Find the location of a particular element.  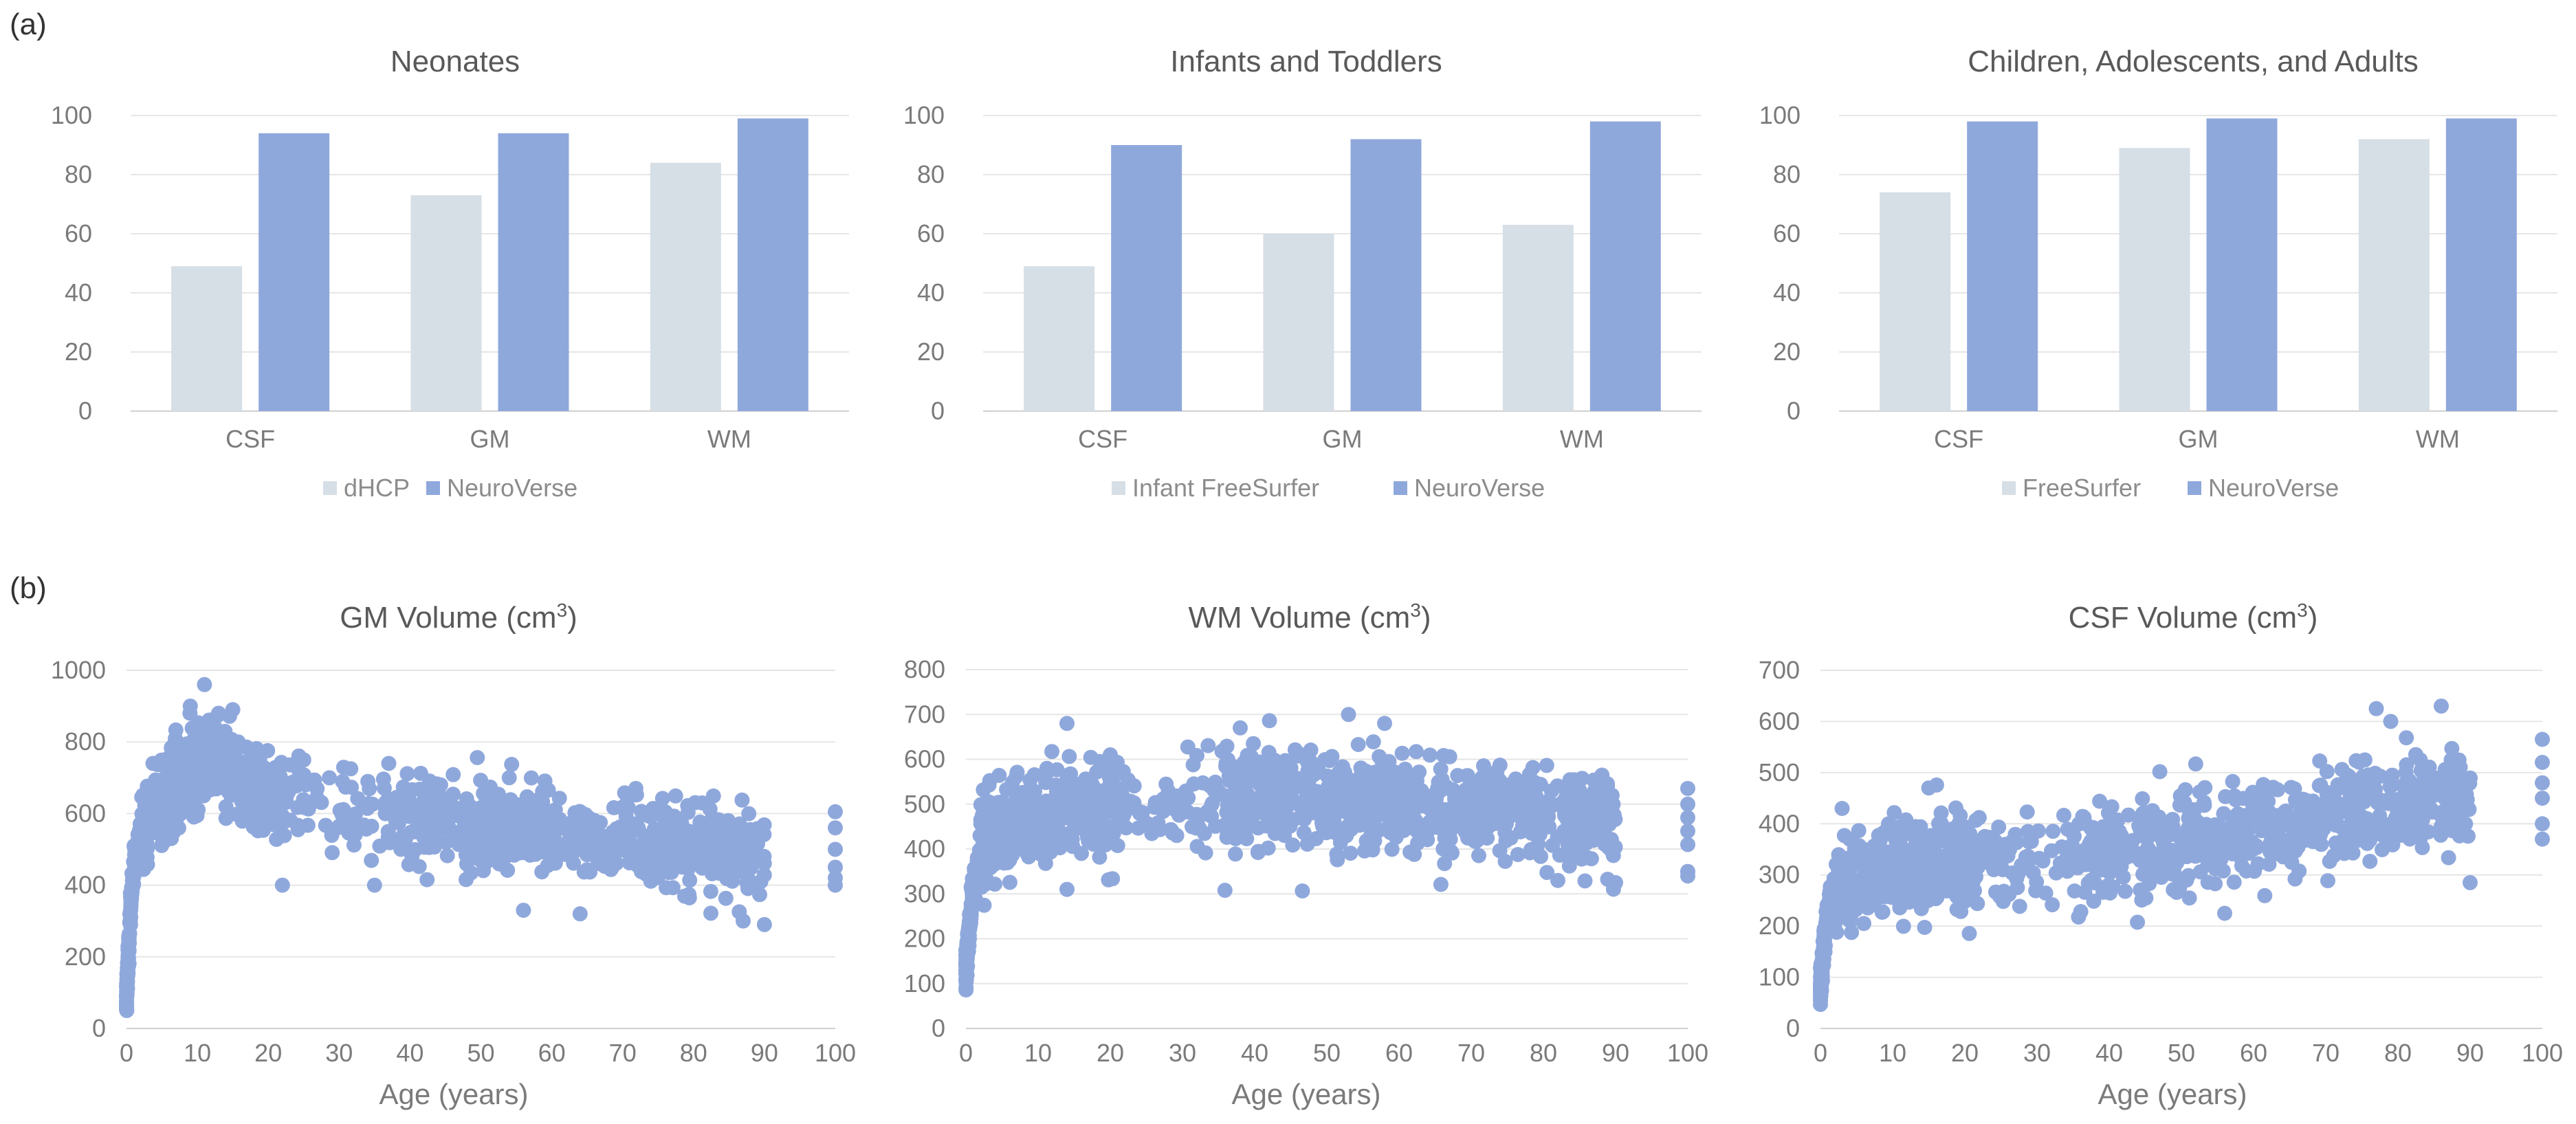

chart-title-main: GM Volume (cm is located at coordinates (448, 618).